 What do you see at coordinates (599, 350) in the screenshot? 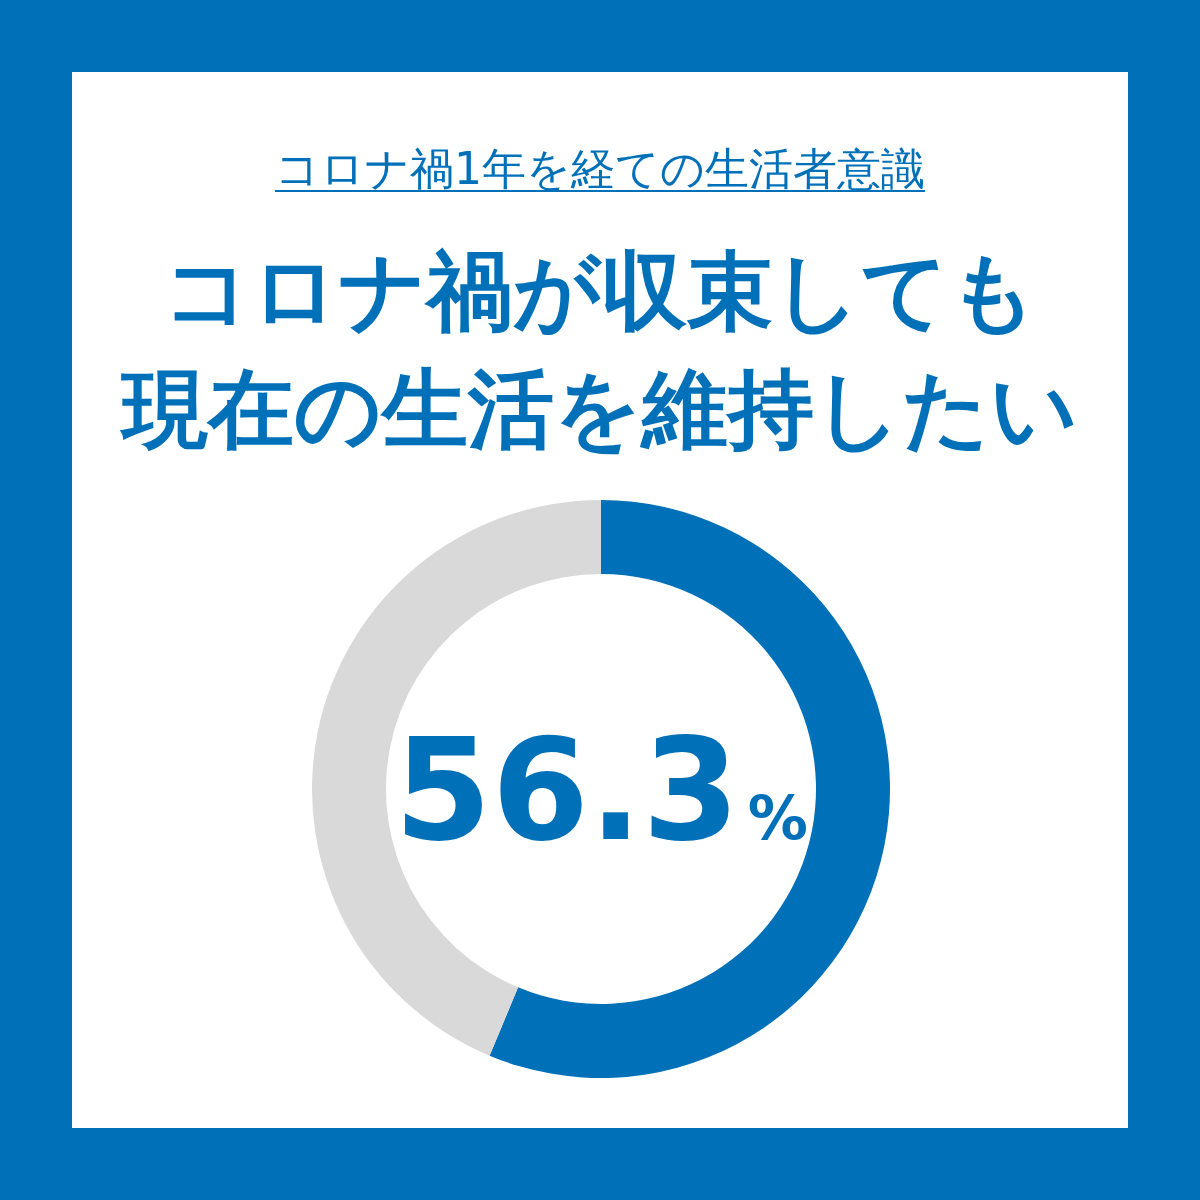
I see `chart-subtitle: コロナ禍が収束しても現在の生活を維持したい` at bounding box center [599, 350].